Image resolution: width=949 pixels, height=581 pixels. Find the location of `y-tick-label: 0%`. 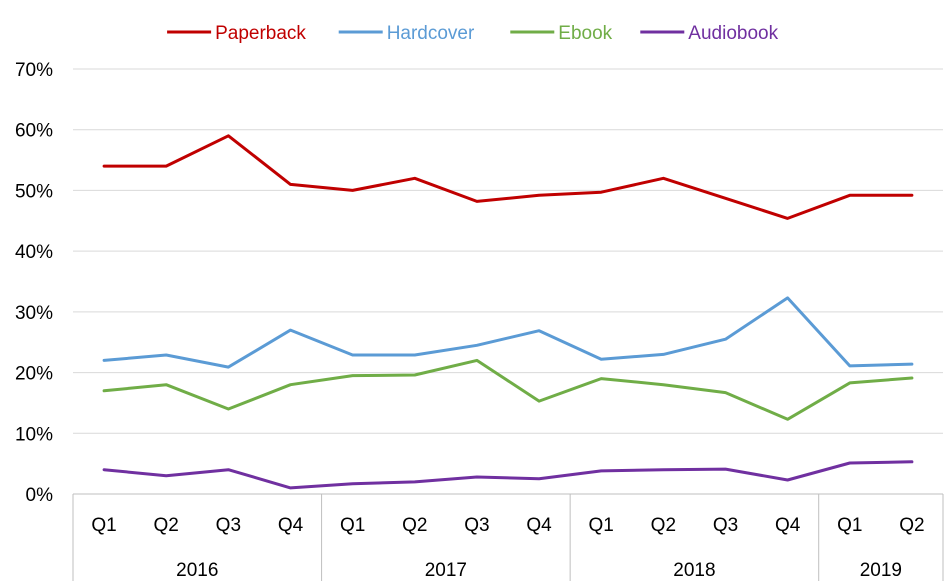

y-tick-label: 0% is located at coordinates (40, 495).